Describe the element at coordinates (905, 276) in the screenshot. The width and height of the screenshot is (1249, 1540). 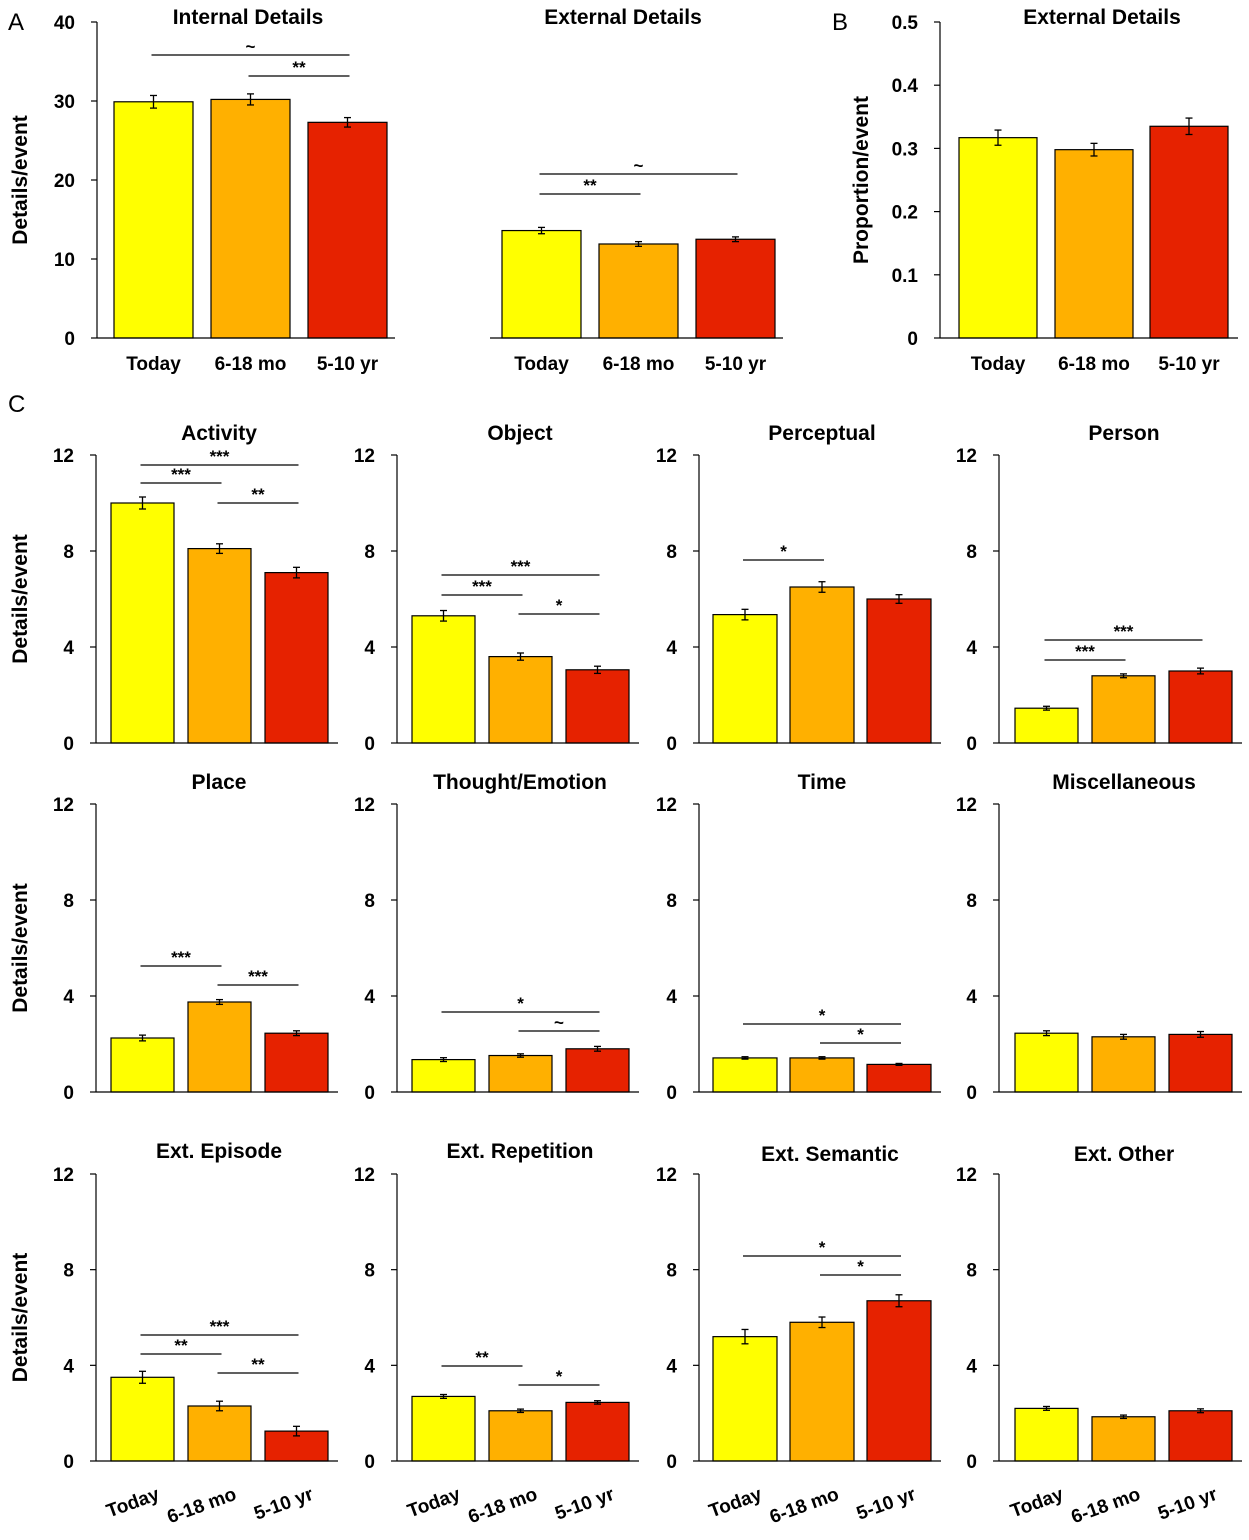
I see `y-tick-label: 0.1` at that location.